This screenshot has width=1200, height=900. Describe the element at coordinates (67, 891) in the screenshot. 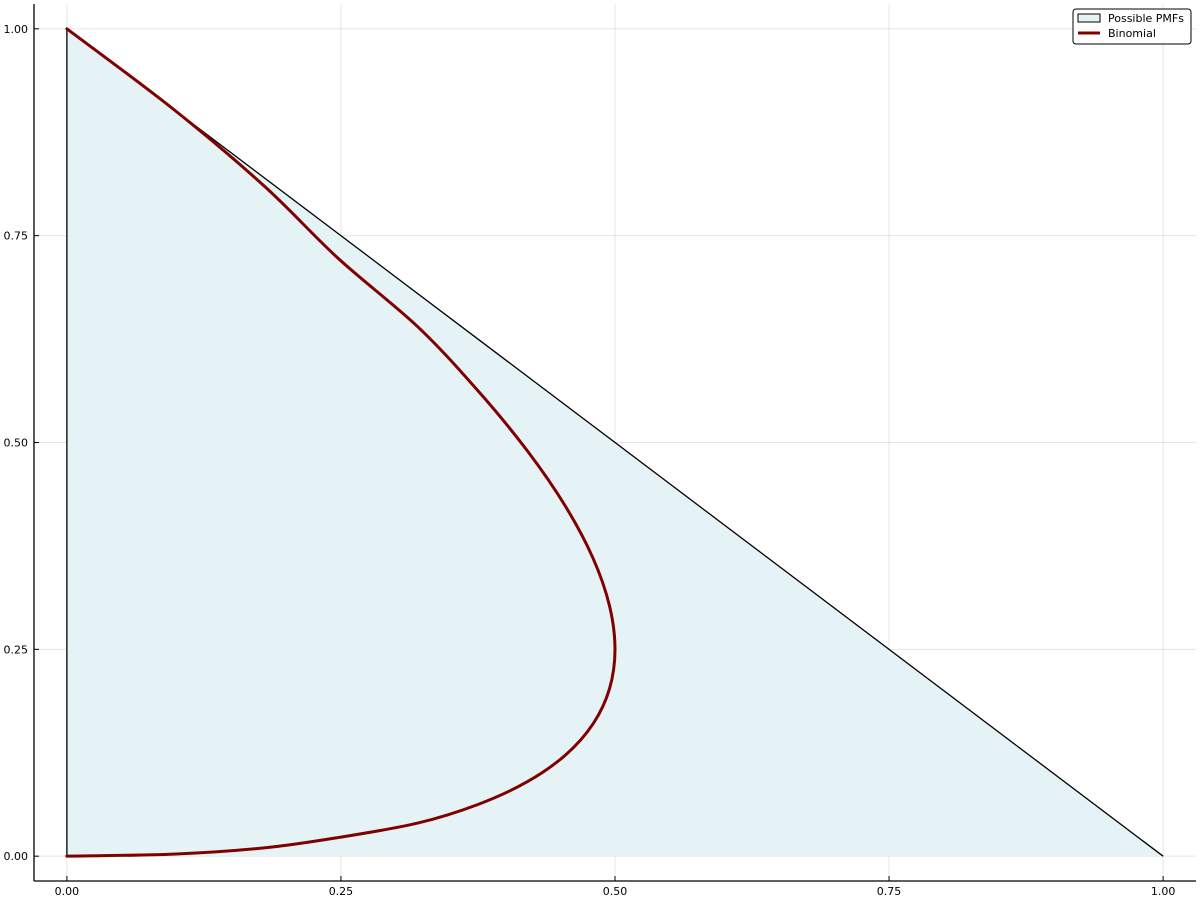

I see `x-tick-label-0: 0.00` at that location.